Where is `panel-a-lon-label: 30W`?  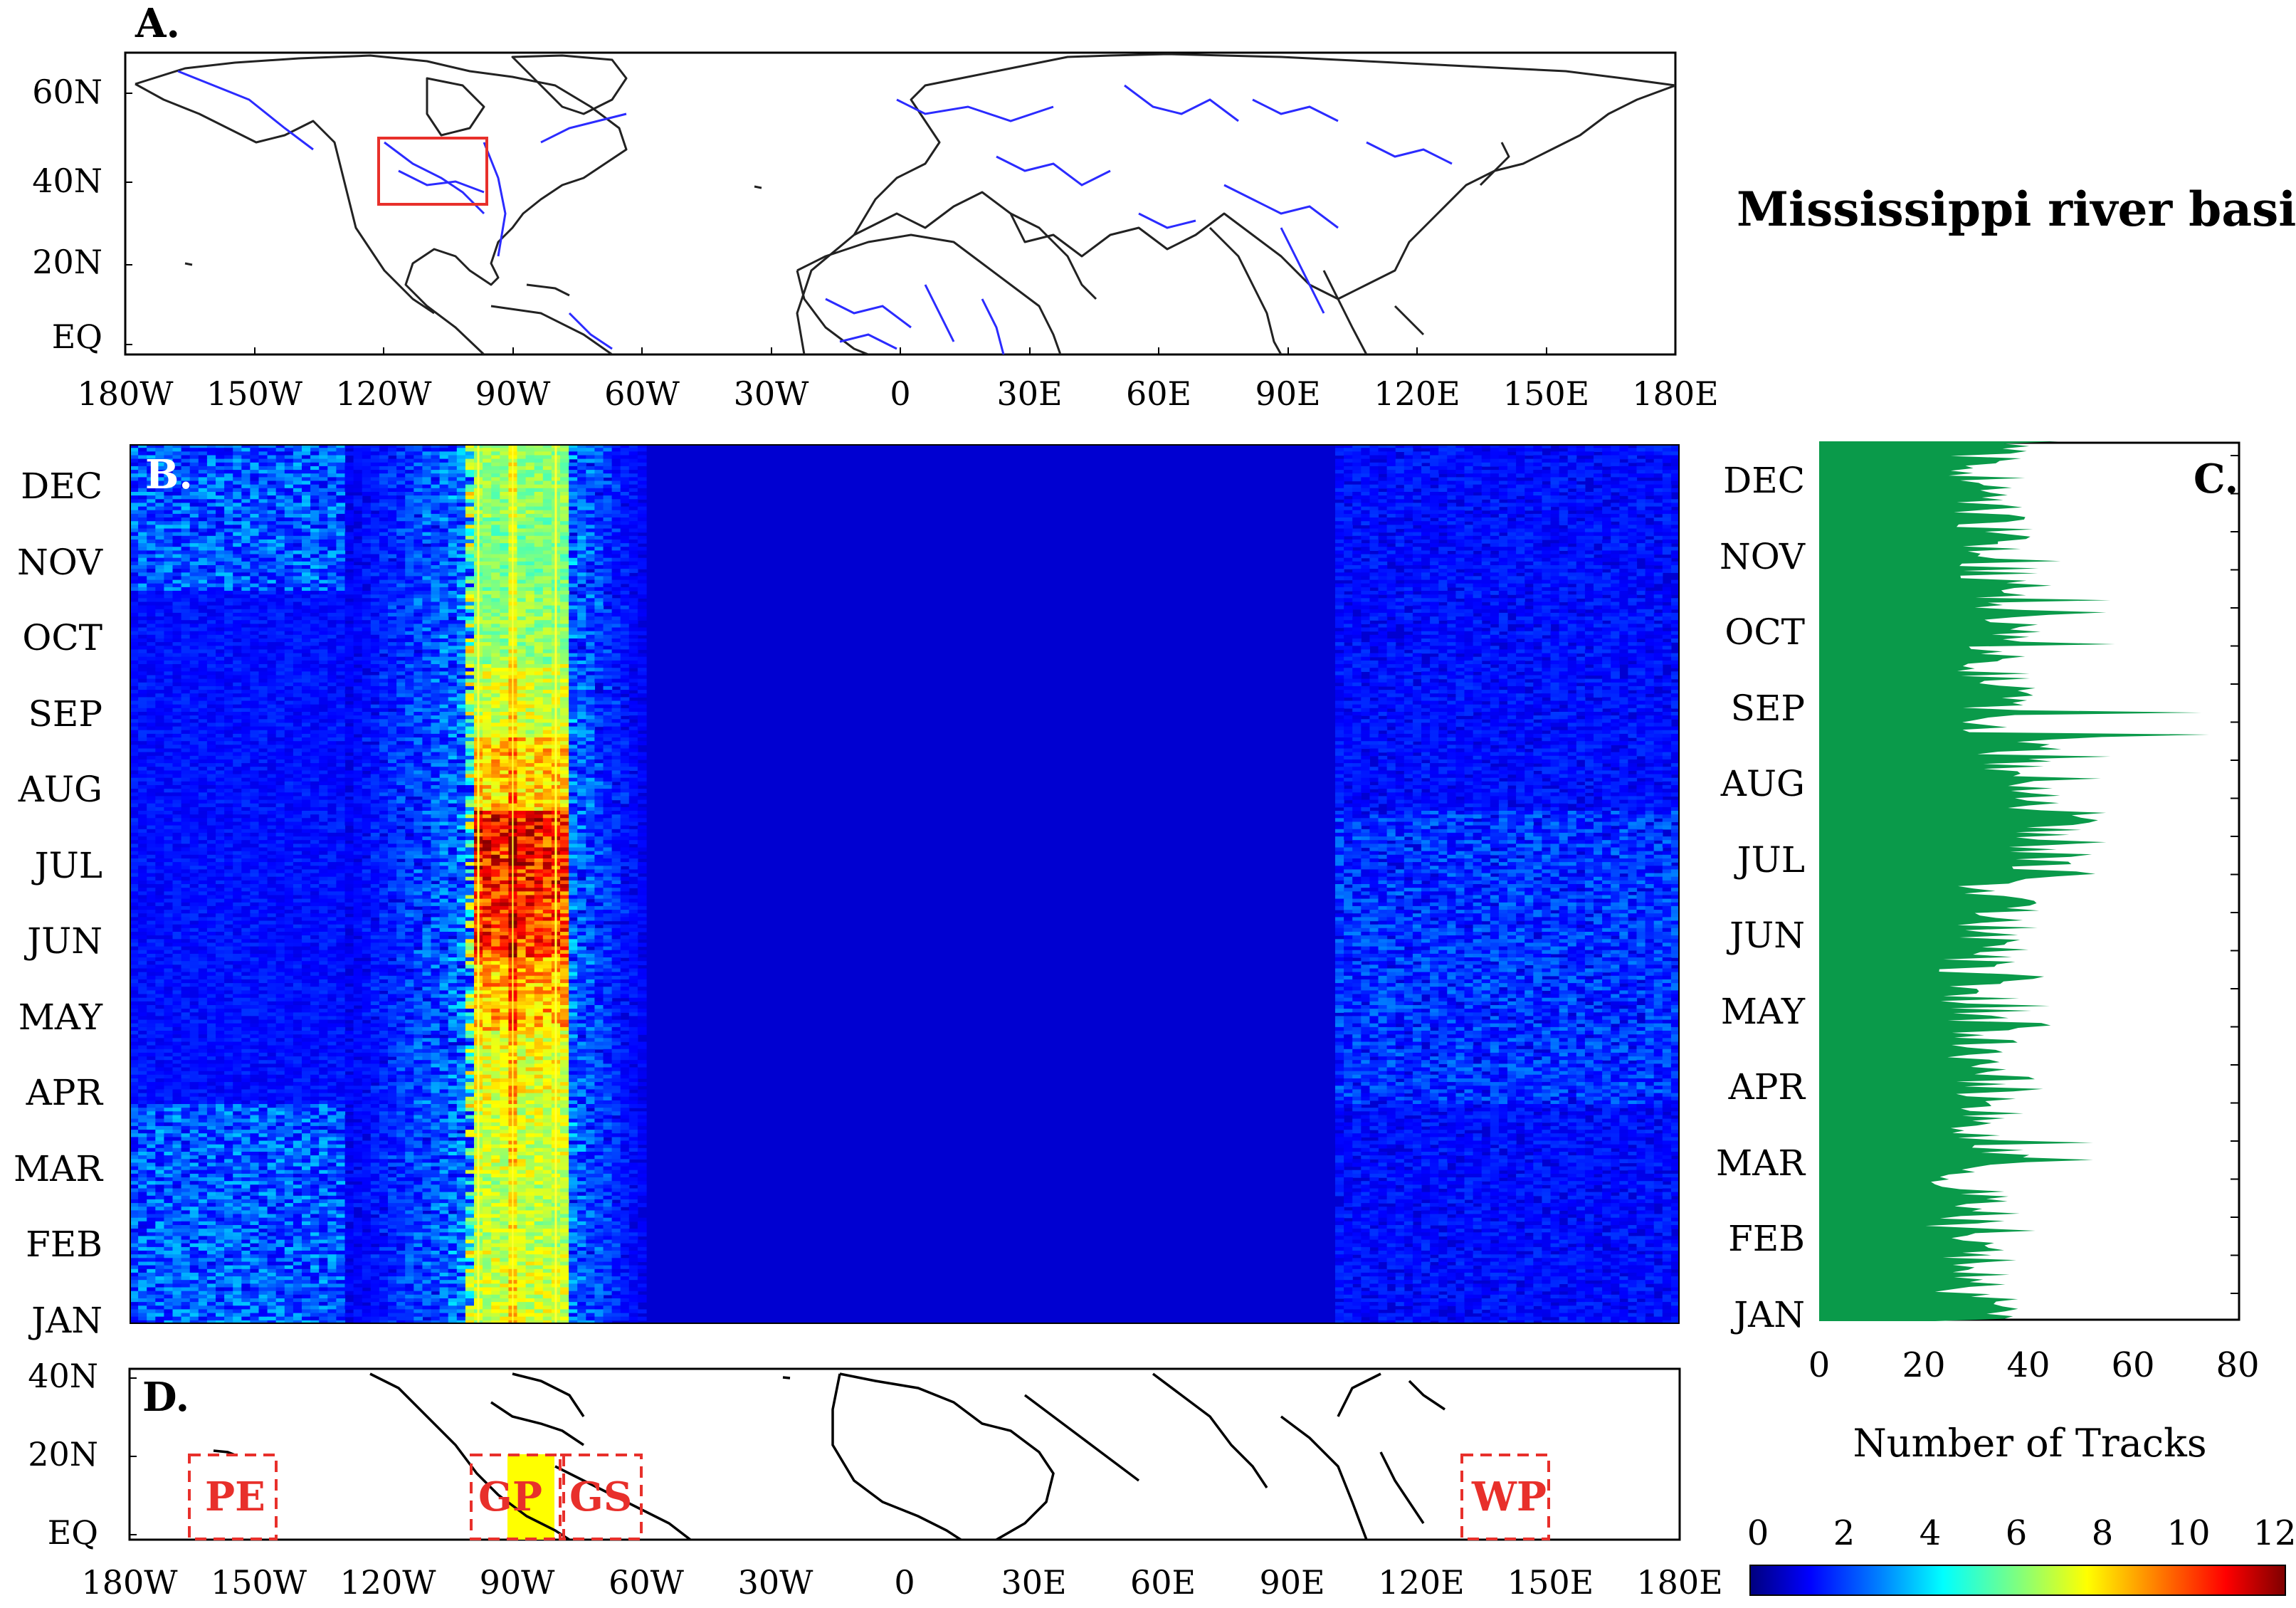
panel-a-lon-label: 30W is located at coordinates (771, 394).